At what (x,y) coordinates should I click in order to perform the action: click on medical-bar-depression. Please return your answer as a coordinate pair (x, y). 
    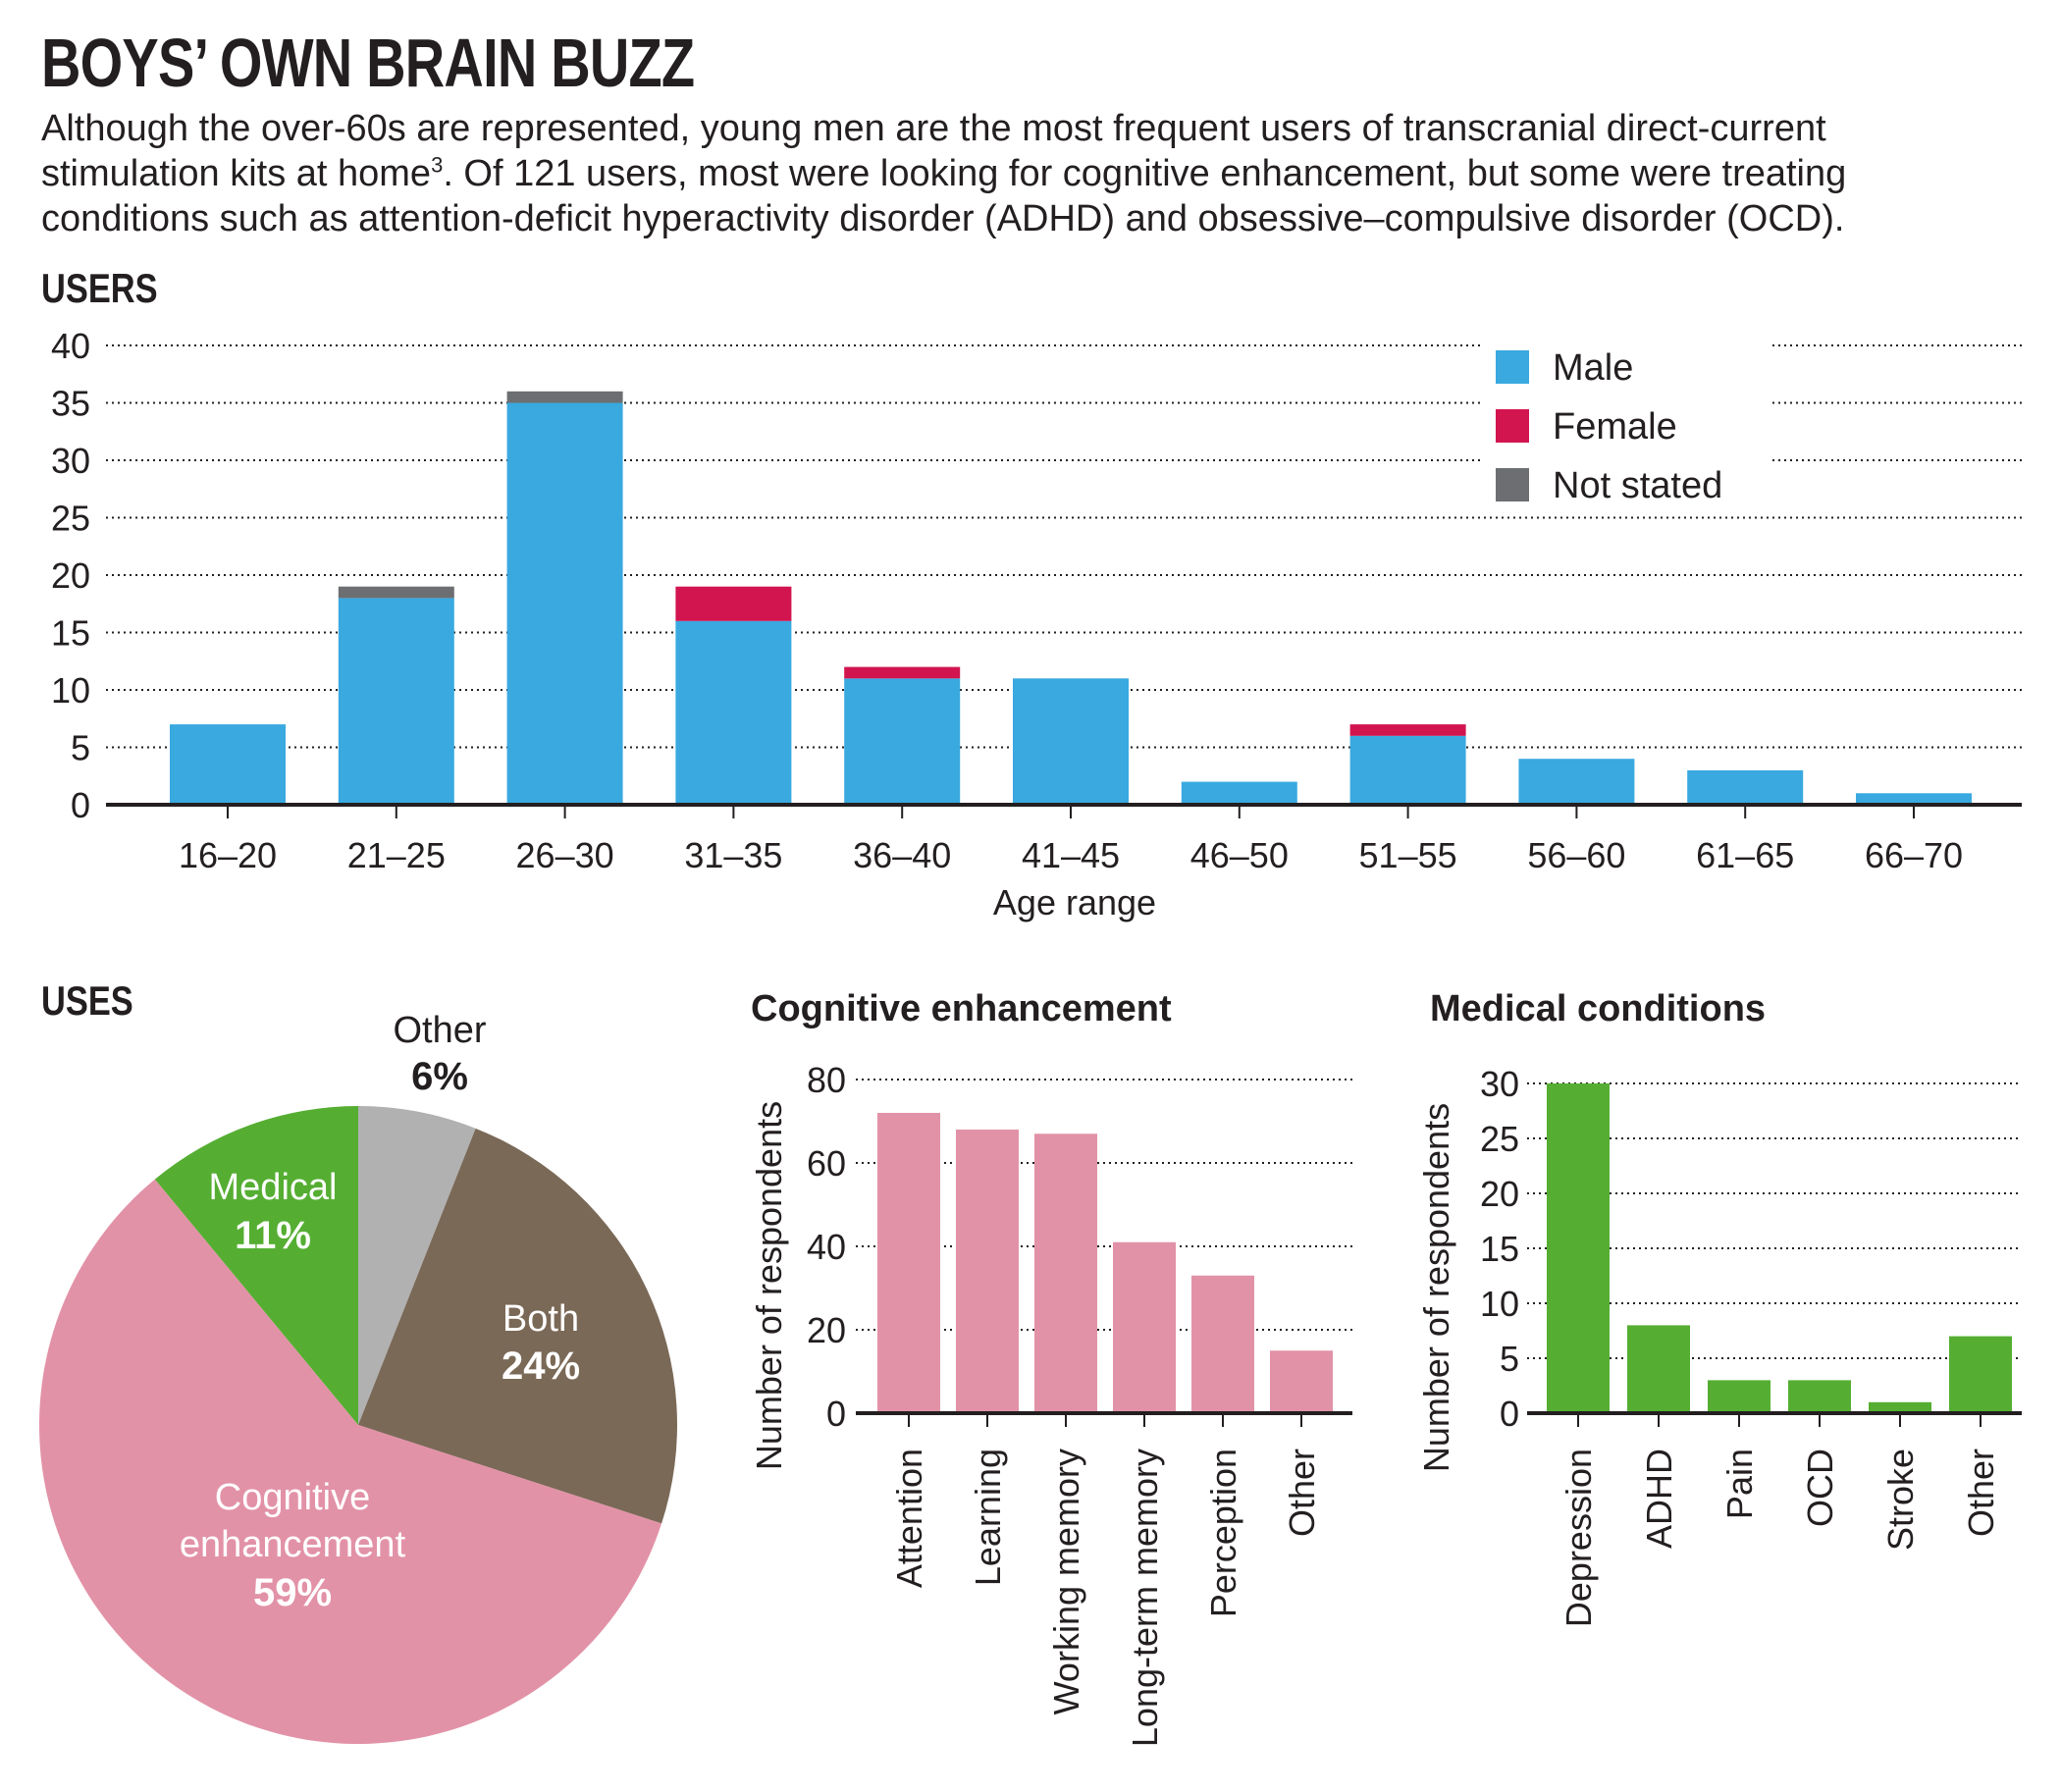
    Looking at the image, I should click on (1579, 1248).